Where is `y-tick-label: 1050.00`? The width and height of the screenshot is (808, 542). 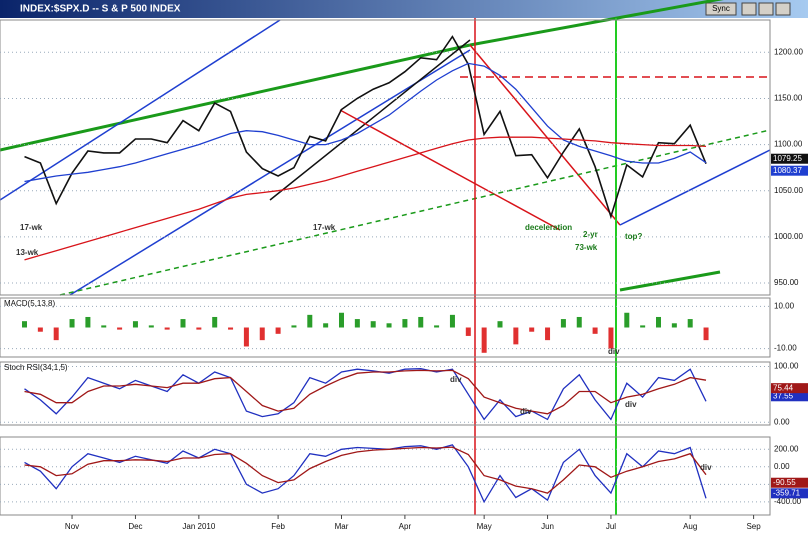
y-tick-label: 1050.00 is located at coordinates (788, 190).